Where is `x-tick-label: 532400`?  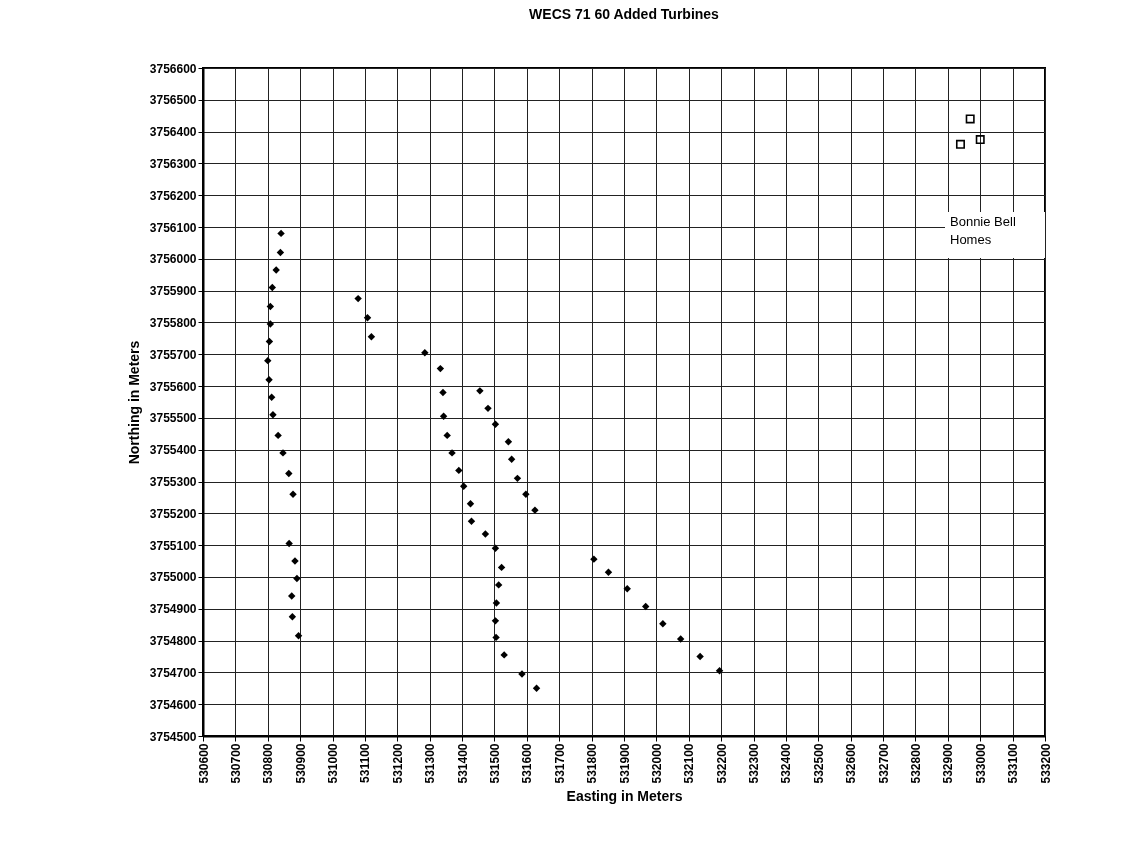
x-tick-label: 532400 is located at coordinates (786, 763).